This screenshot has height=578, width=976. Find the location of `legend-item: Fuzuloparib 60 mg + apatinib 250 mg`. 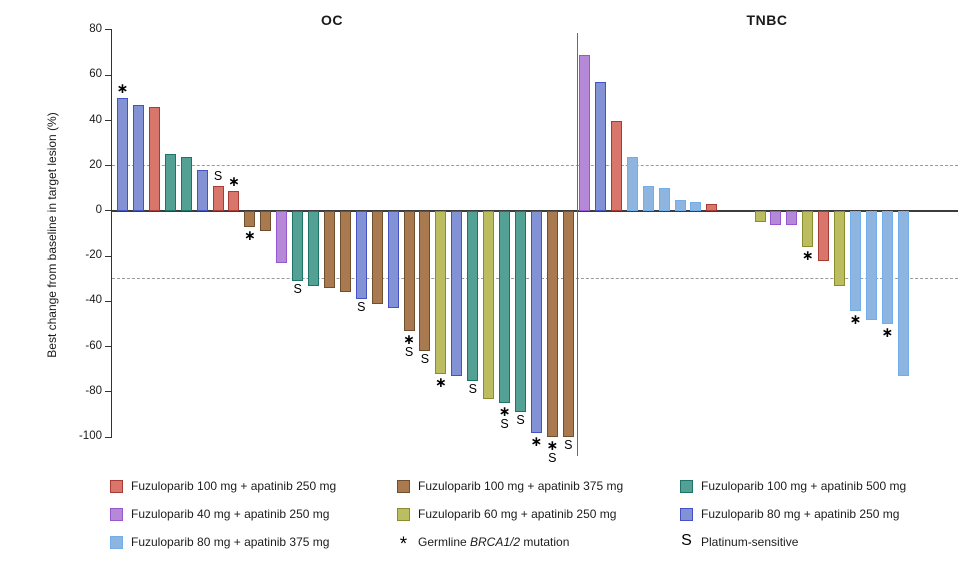

legend-item: Fuzuloparib 60 mg + apatinib 250 mg is located at coordinates (510, 514).